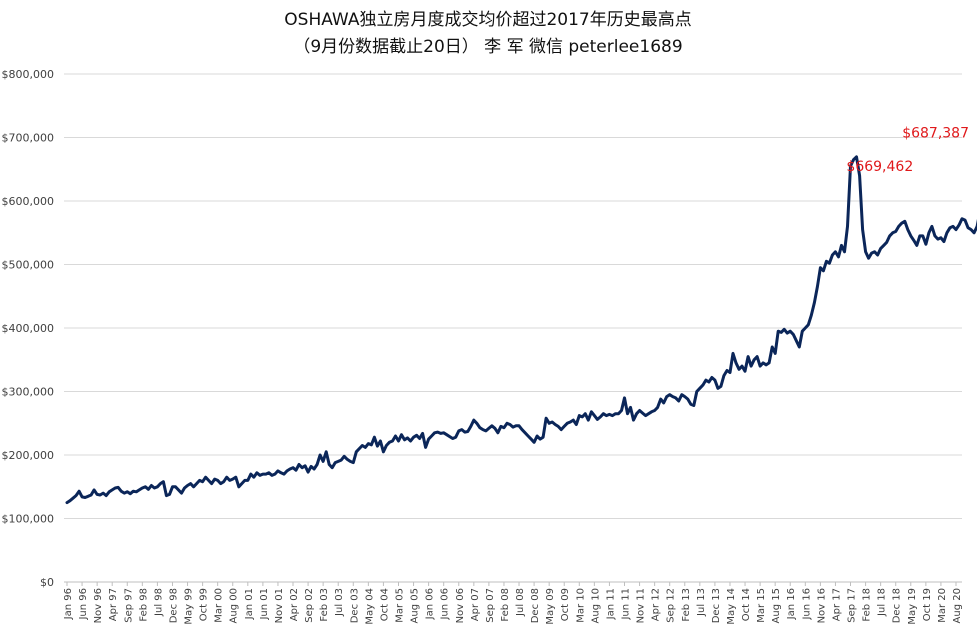 Image resolution: width=977 pixels, height=639 pixels. Describe the element at coordinates (806, 604) in the screenshot. I see `x-tick-label: Jun 16` at that location.